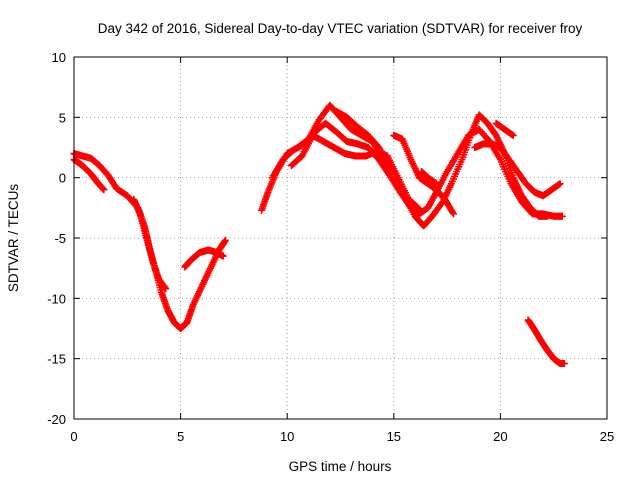 This screenshot has width=640, height=480. What do you see at coordinates (73, 436) in the screenshot?
I see `x-tick-label: 0` at bounding box center [73, 436].